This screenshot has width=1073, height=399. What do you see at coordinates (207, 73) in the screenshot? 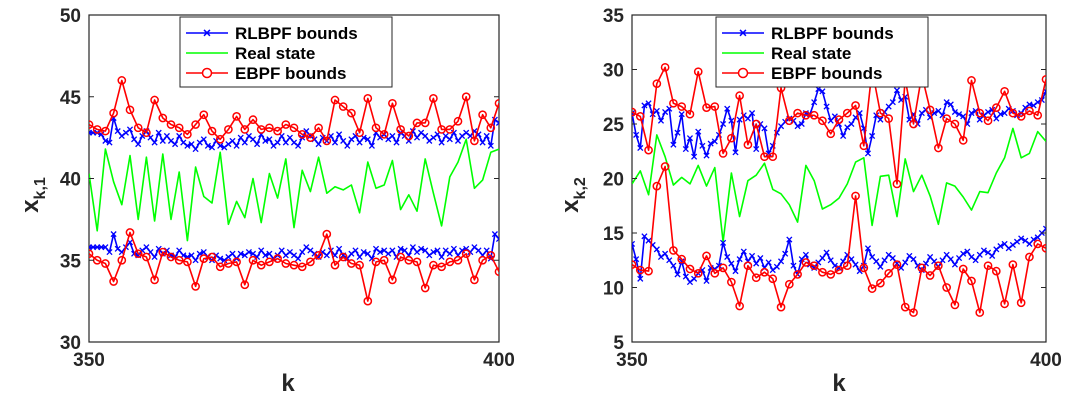
I see `legend-marker-ebpf` at bounding box center [207, 73].